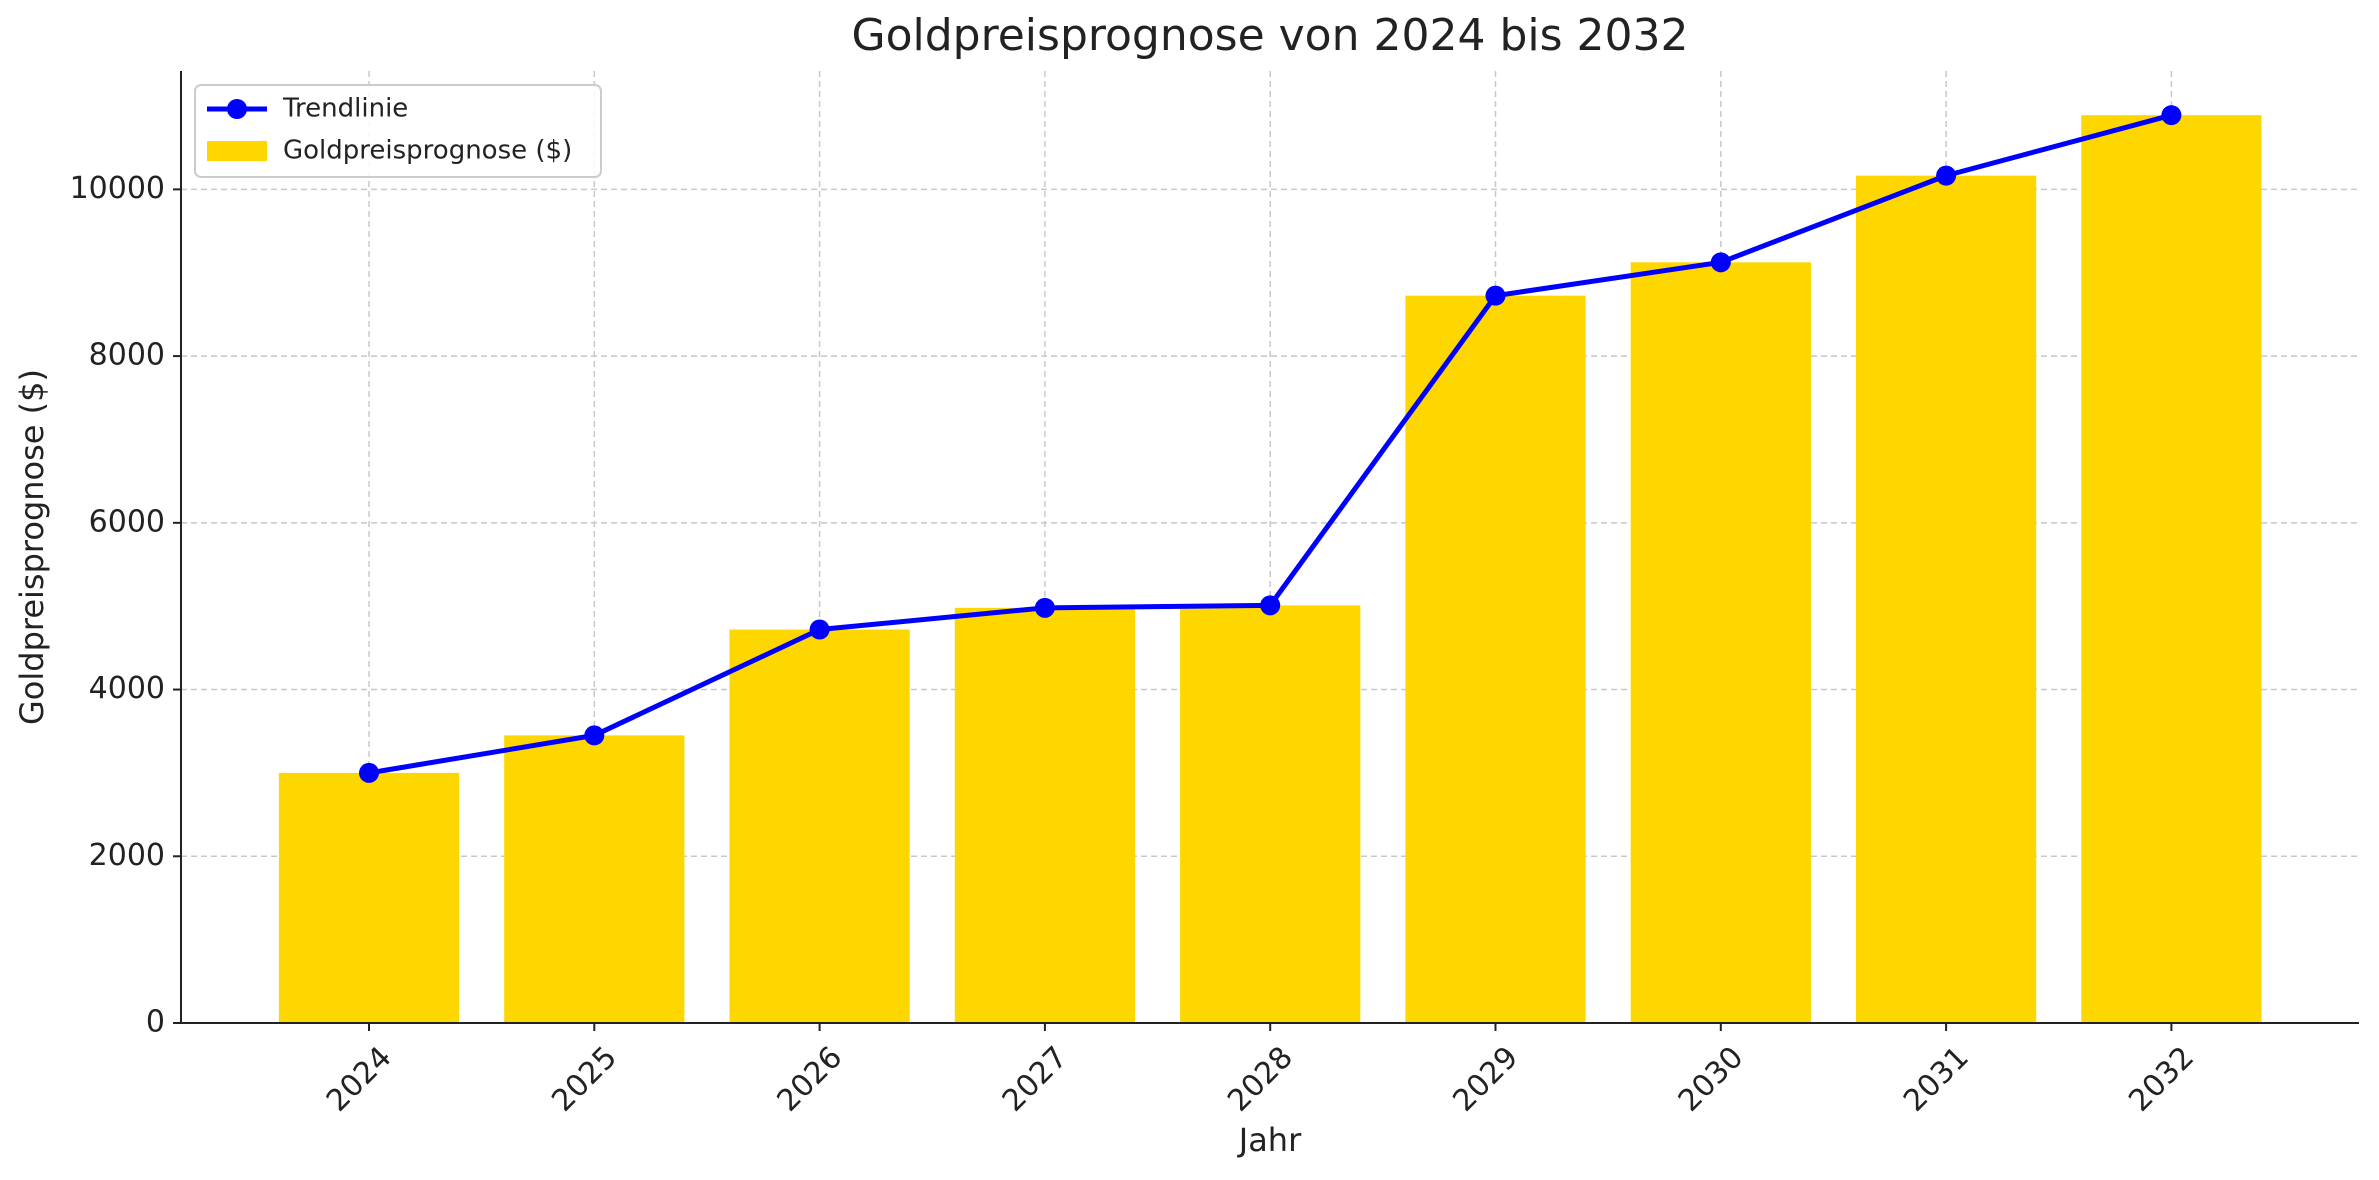 The image size is (2379, 1180). What do you see at coordinates (237, 151) in the screenshot?
I see `legend-patch` at bounding box center [237, 151].